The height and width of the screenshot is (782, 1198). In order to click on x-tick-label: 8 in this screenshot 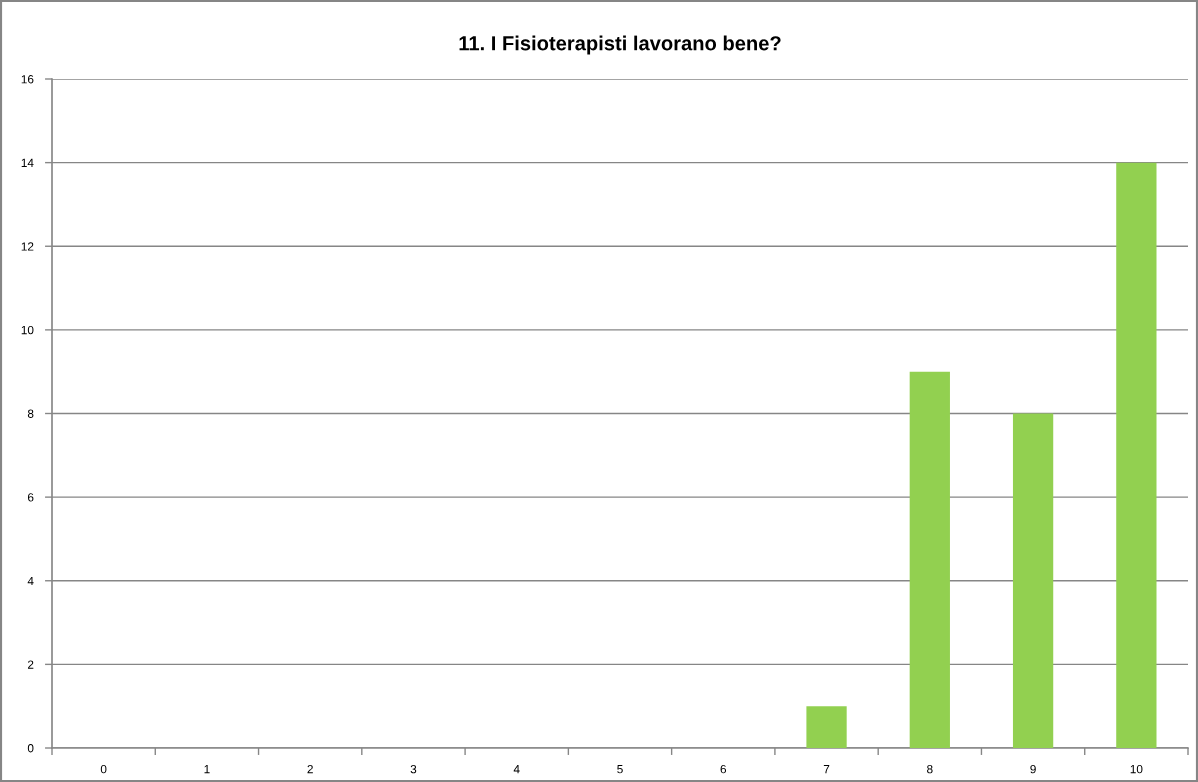, I will do `click(930, 769)`.